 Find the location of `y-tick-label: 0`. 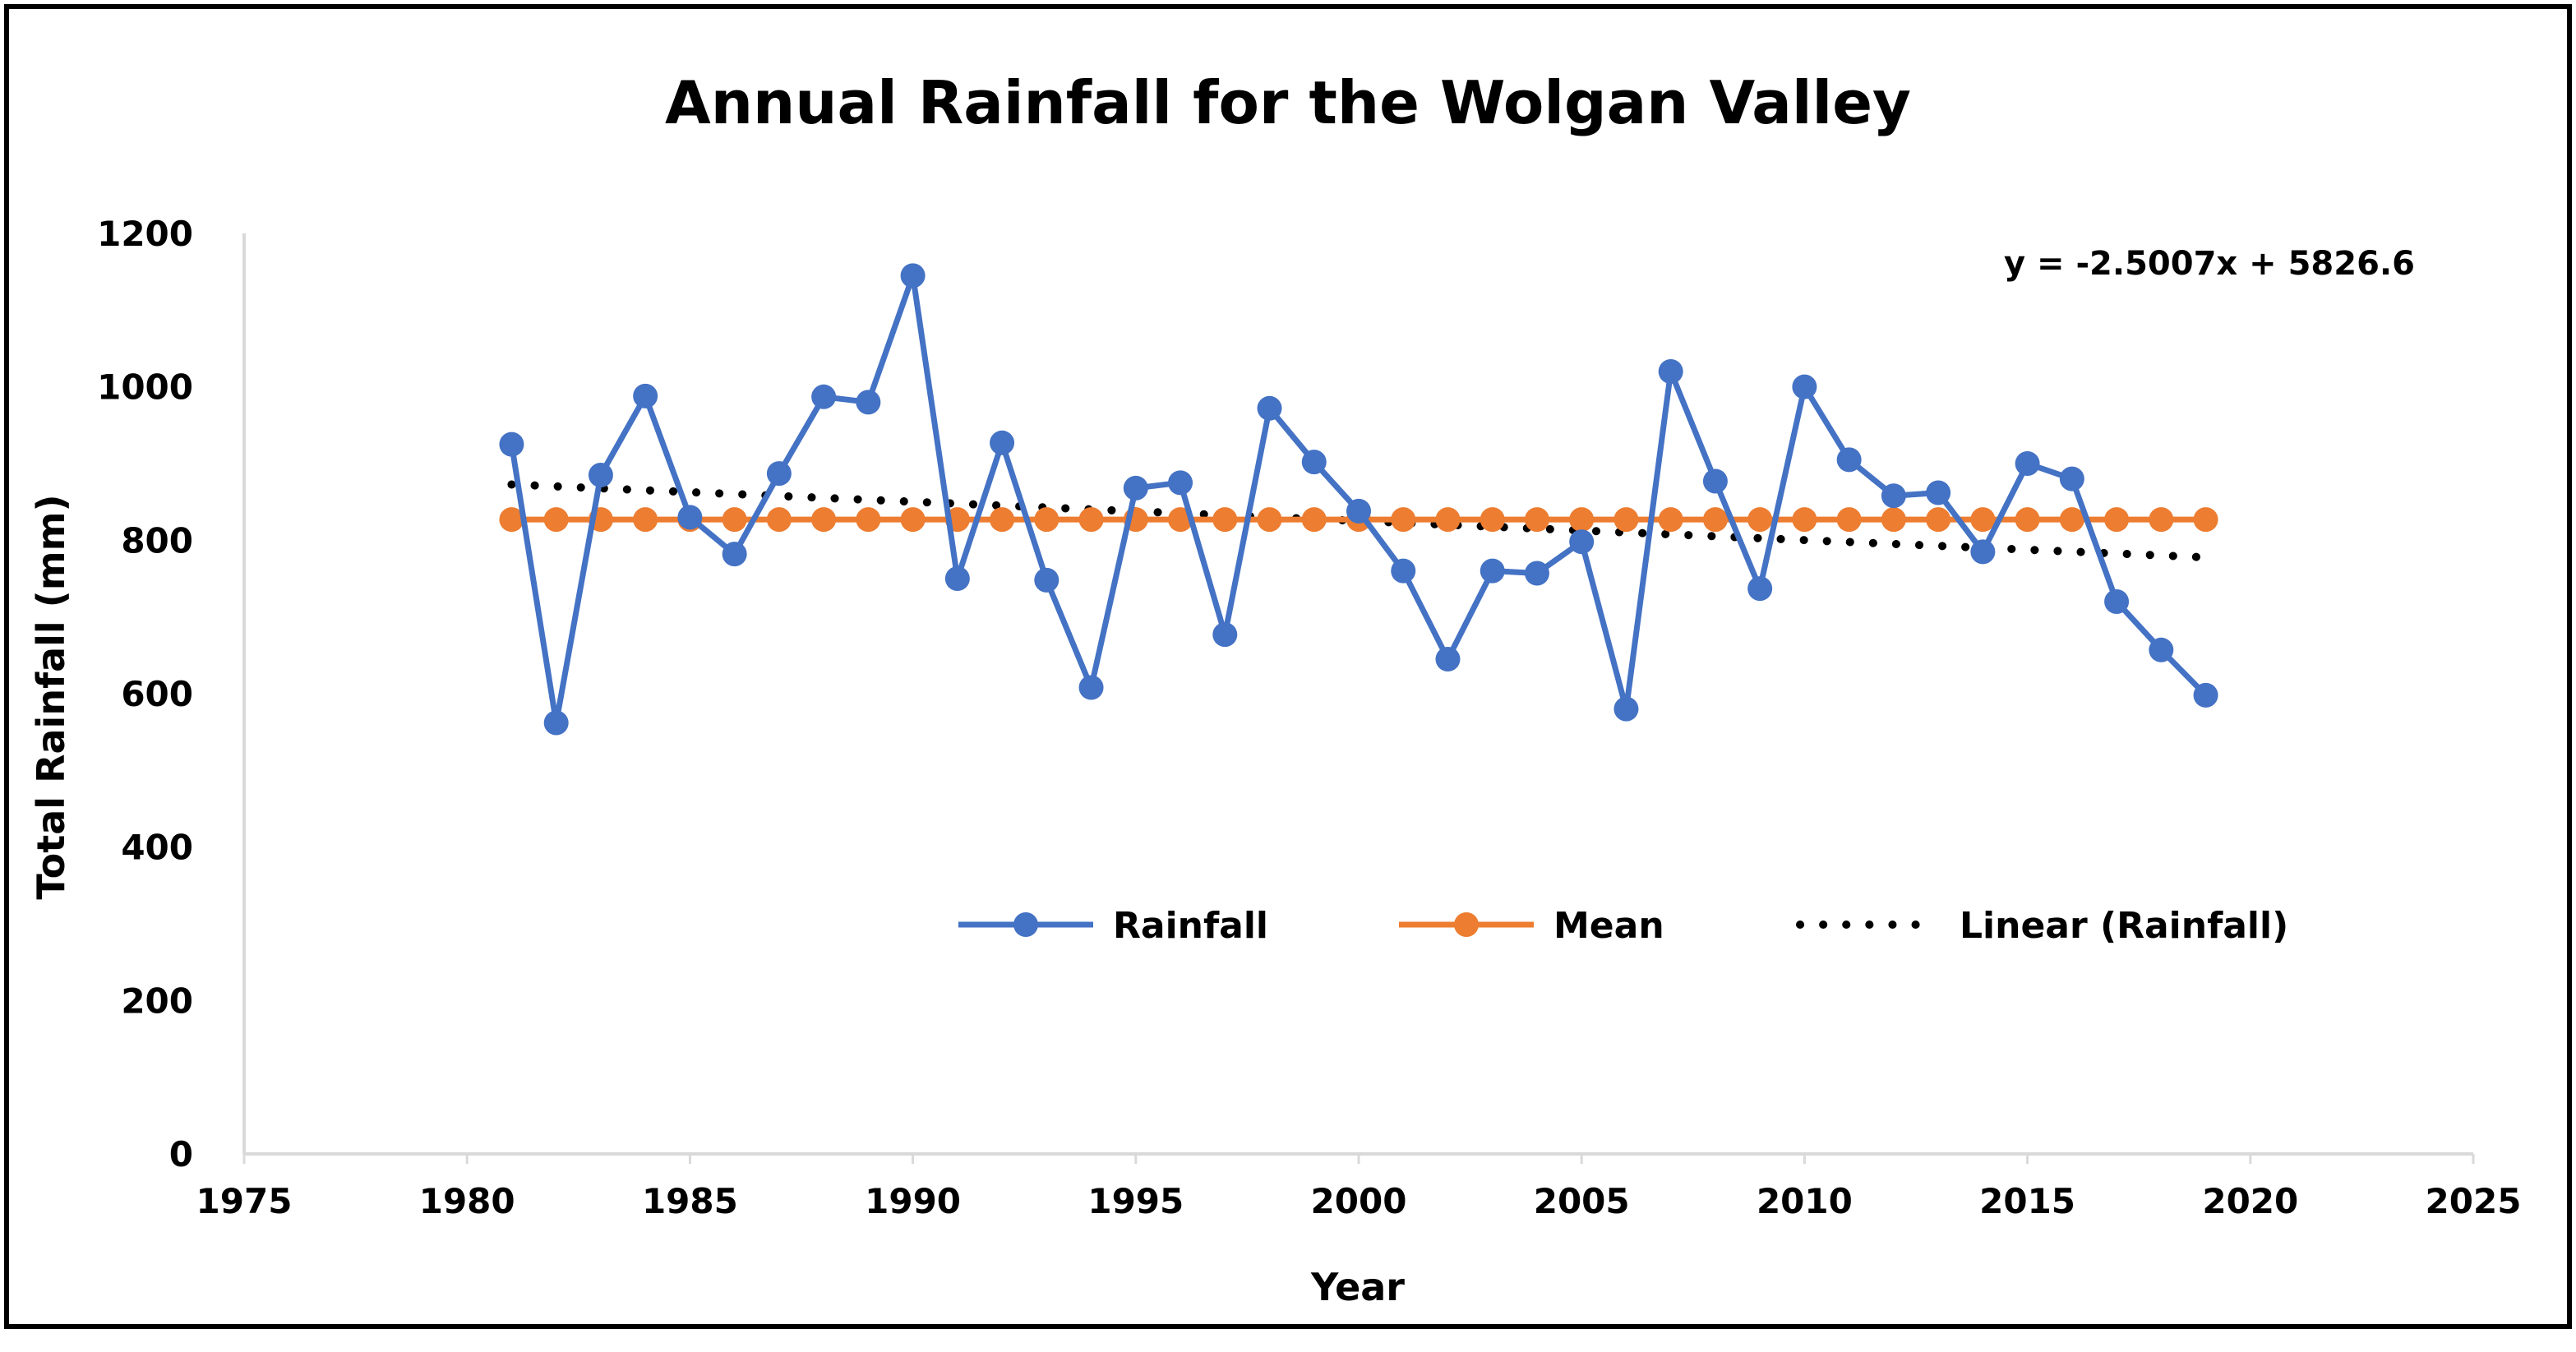

y-tick-label: 0 is located at coordinates (181, 1154).